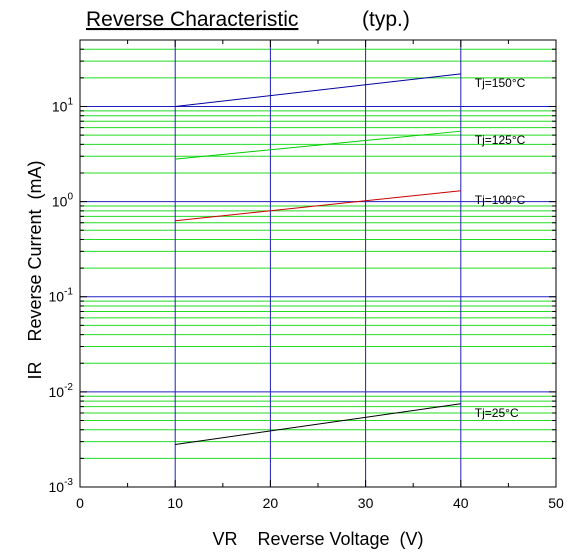 This screenshot has height=559, width=573. Describe the element at coordinates (63, 201) in the screenshot. I see `y-tick-label: 10⁰` at that location.